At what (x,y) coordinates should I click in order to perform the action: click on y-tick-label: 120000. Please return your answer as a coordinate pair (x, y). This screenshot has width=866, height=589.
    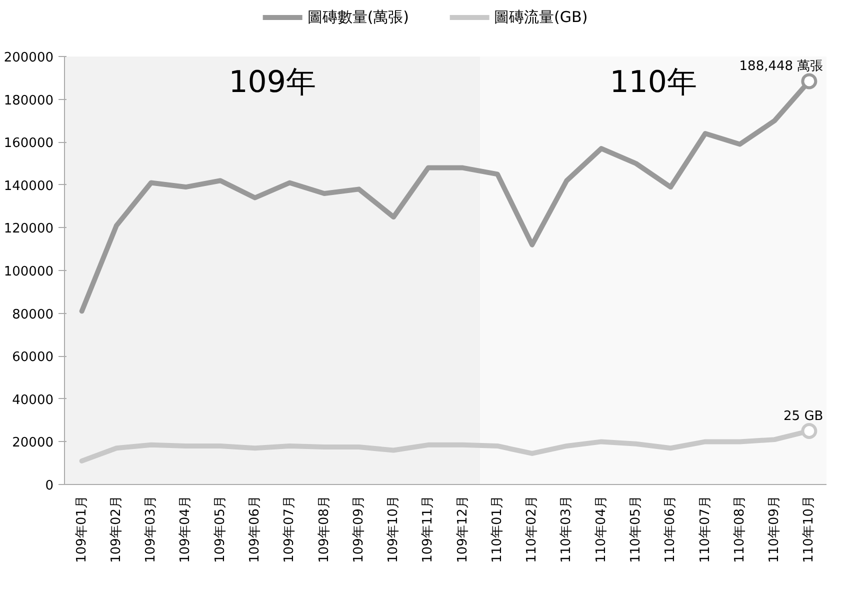
    Looking at the image, I should click on (29, 229).